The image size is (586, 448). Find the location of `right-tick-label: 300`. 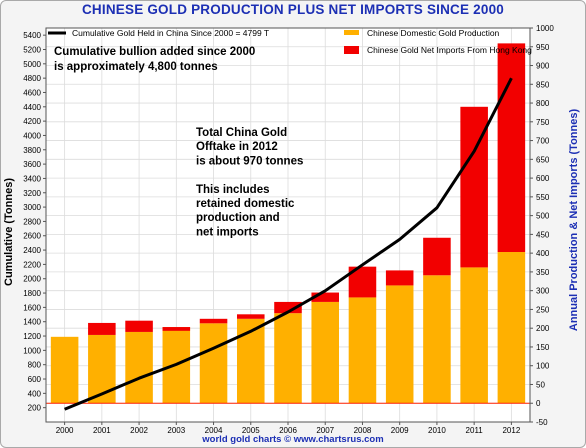

right-tick-label: 300 is located at coordinates (543, 291).